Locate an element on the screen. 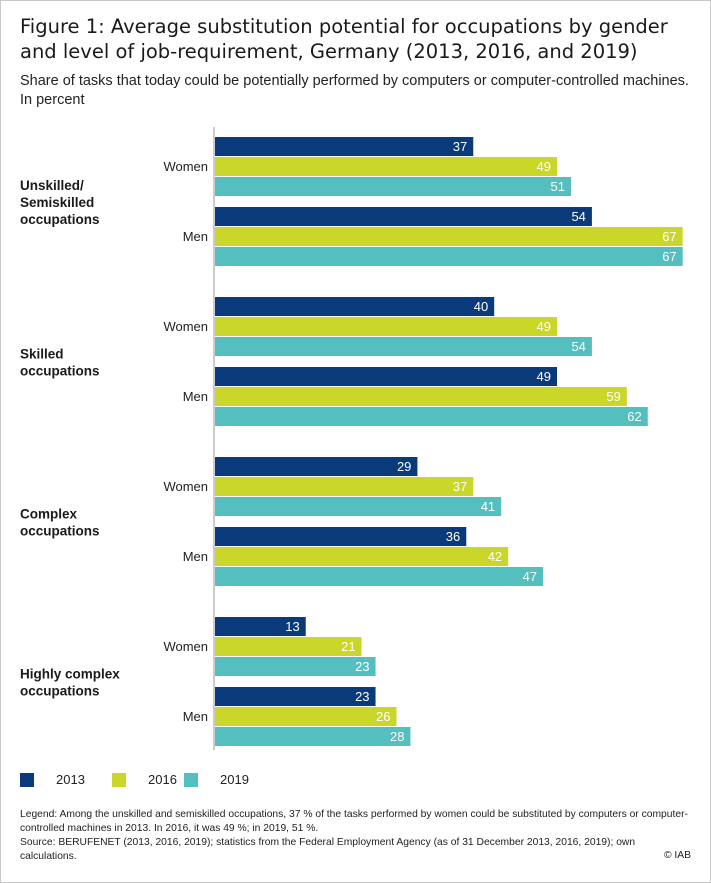 This screenshot has width=711, height=883. legend-swatch-2019 is located at coordinates (191, 779).